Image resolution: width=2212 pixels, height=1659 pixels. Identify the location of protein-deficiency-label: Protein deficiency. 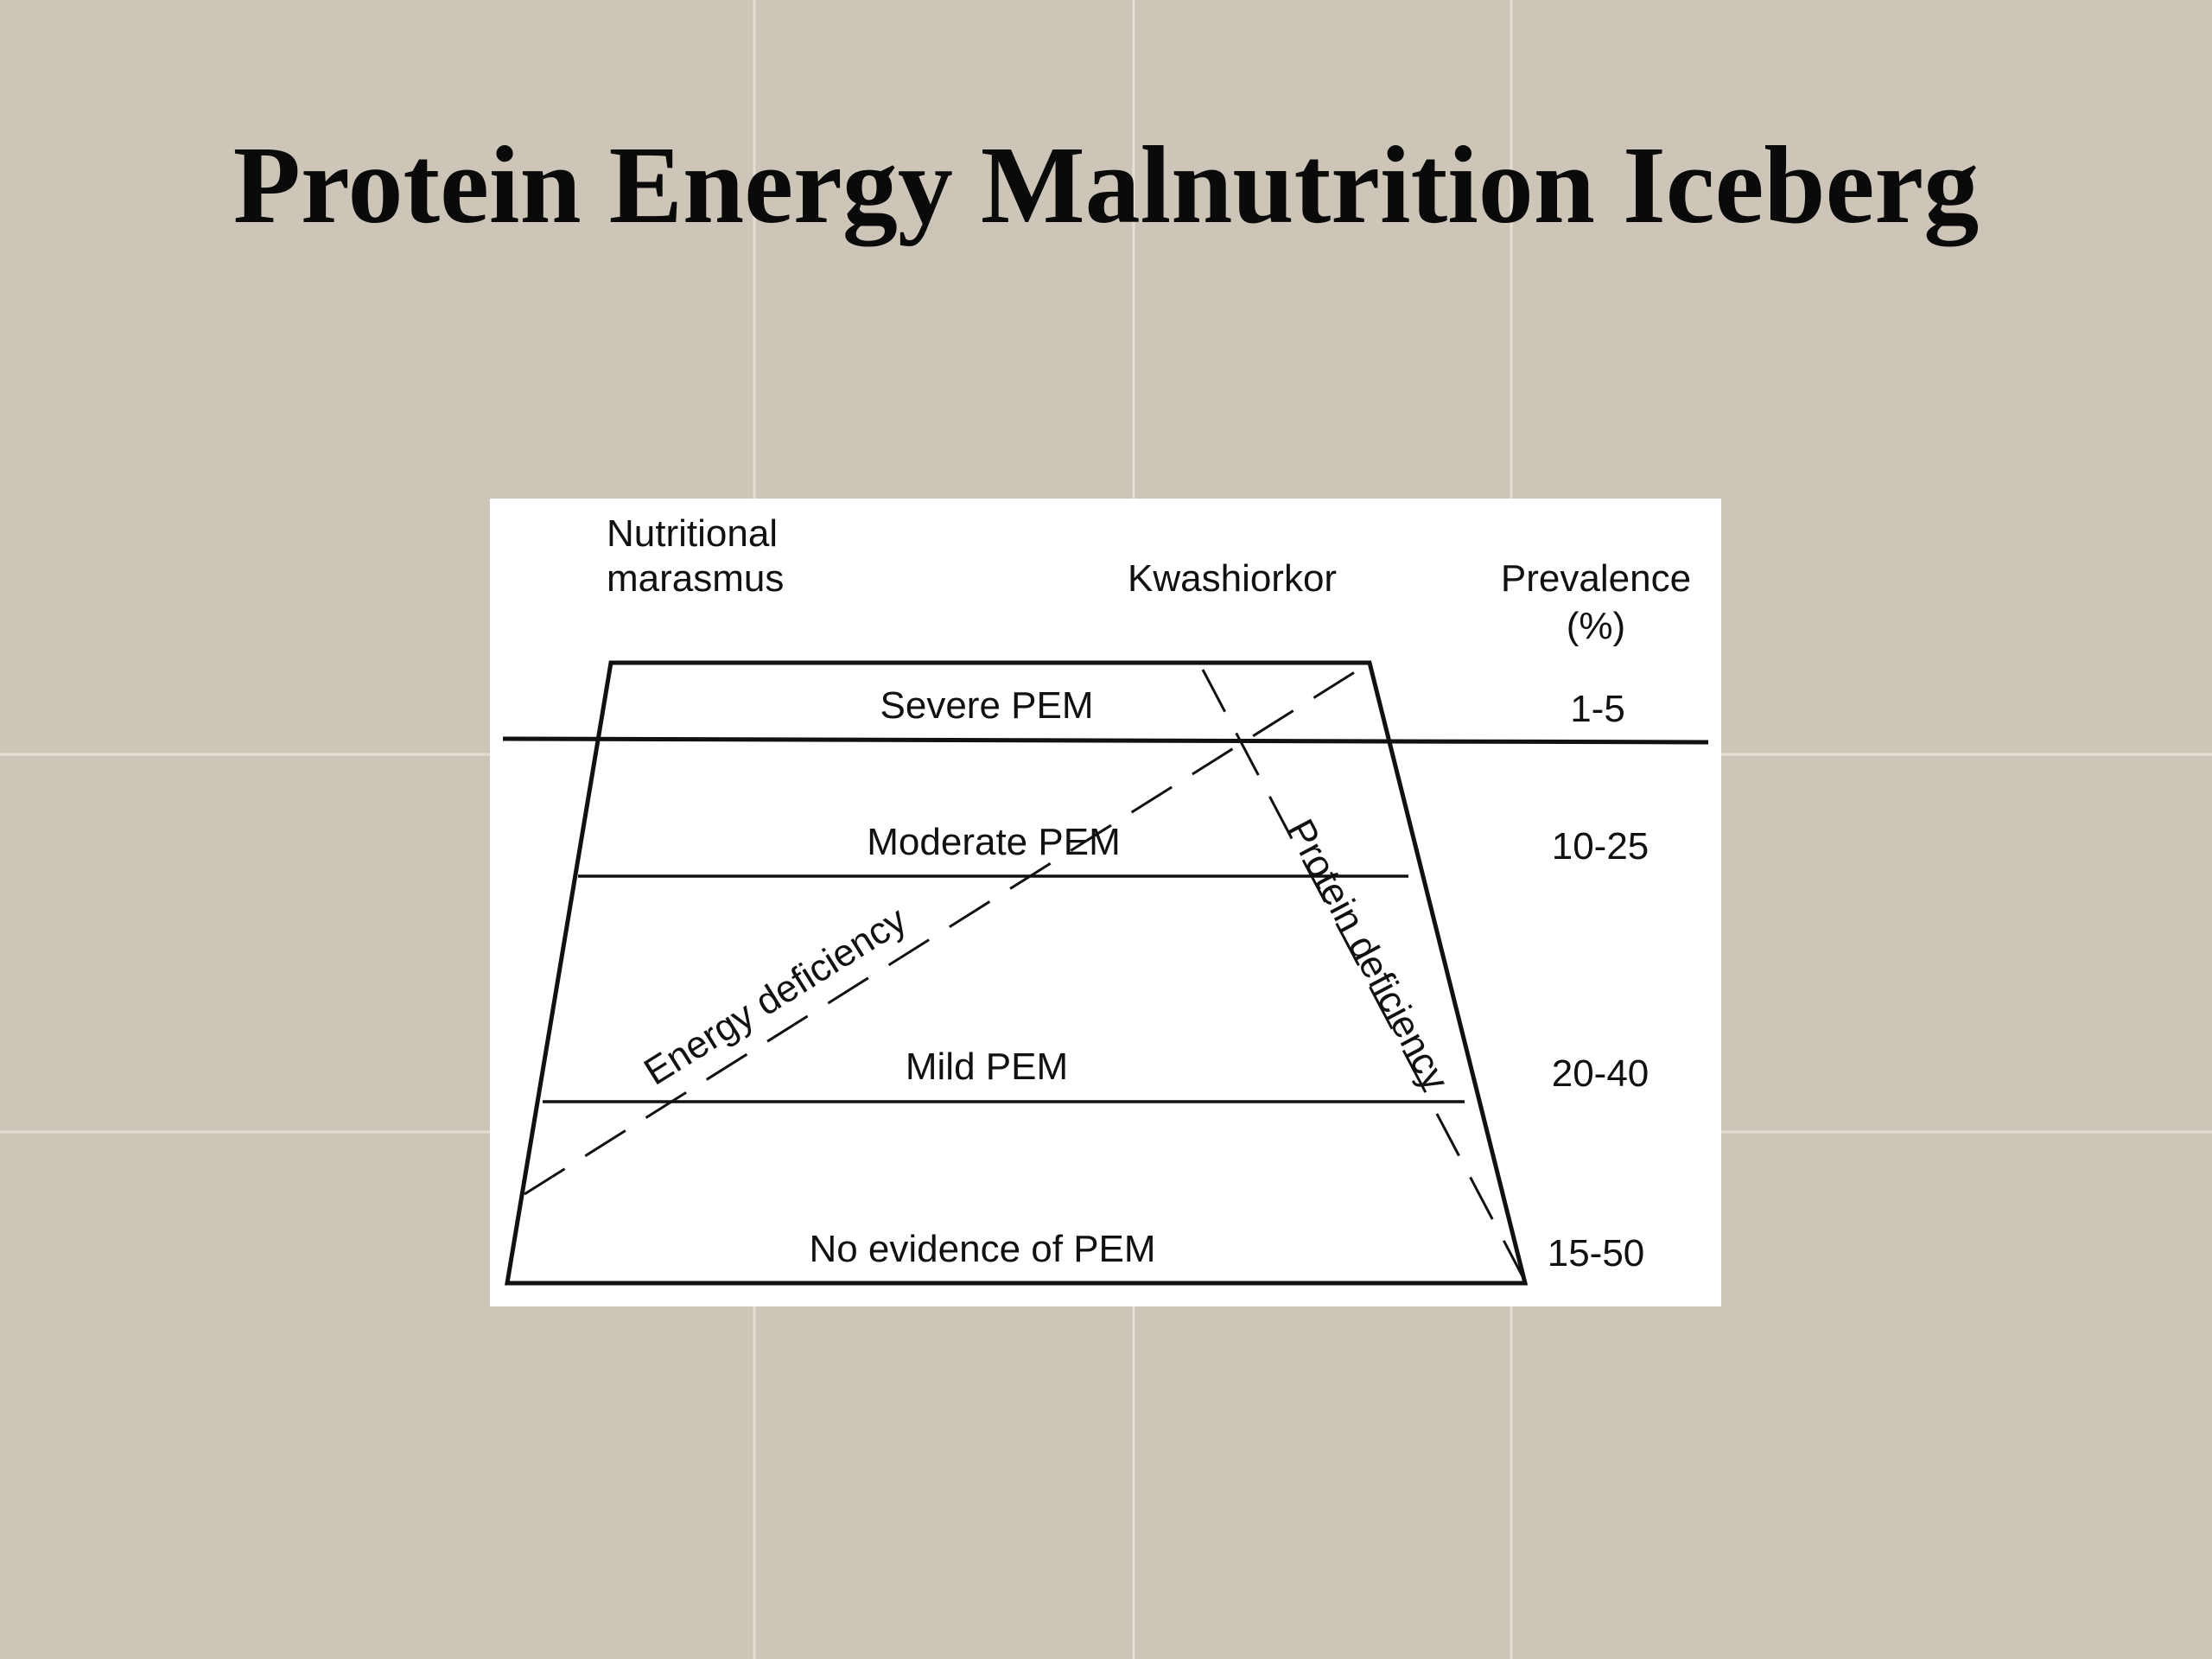
(1368, 955).